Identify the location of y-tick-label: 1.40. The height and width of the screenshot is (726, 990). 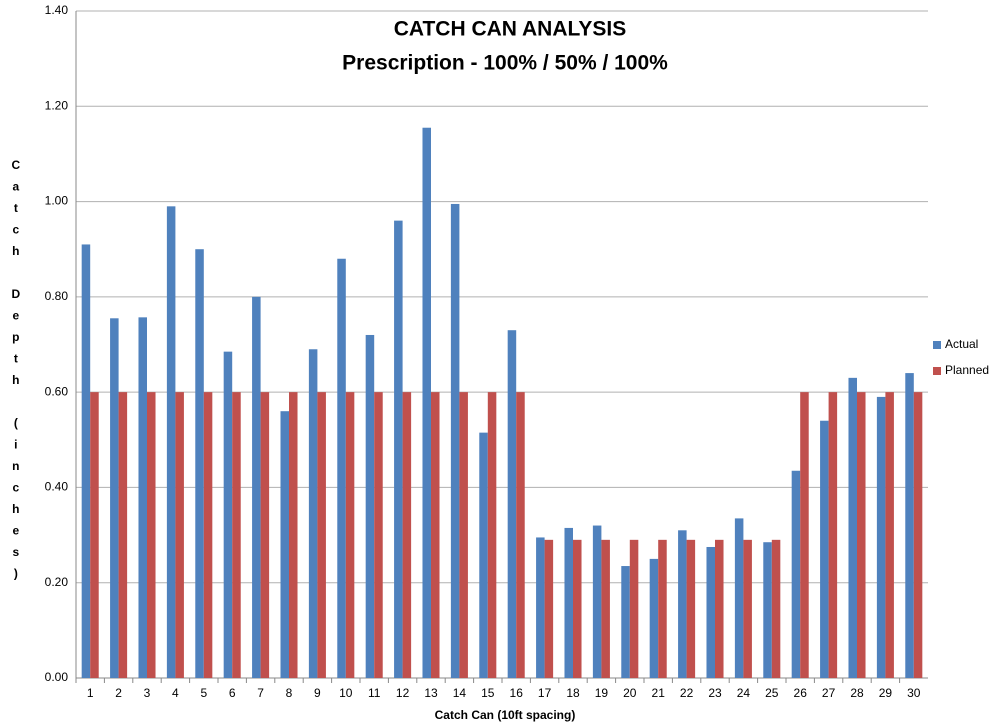
(57, 10).